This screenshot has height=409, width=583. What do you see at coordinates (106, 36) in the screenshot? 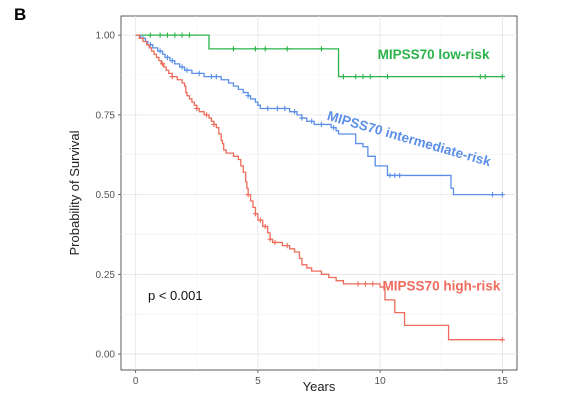
I see `y-tick-label: 1.00` at bounding box center [106, 36].